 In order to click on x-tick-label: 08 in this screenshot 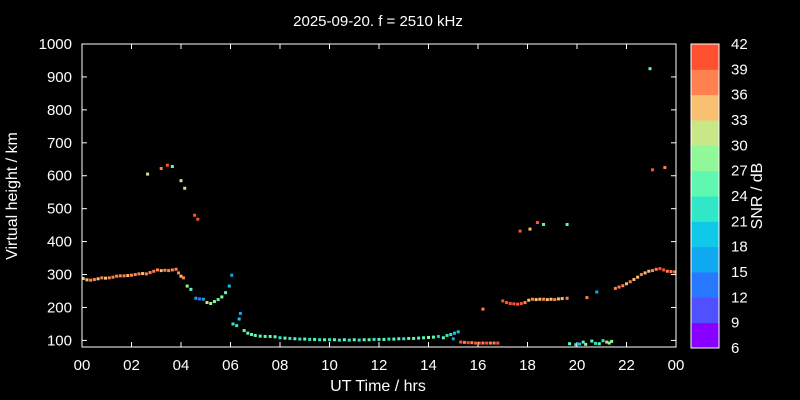, I will do `click(280, 365)`.